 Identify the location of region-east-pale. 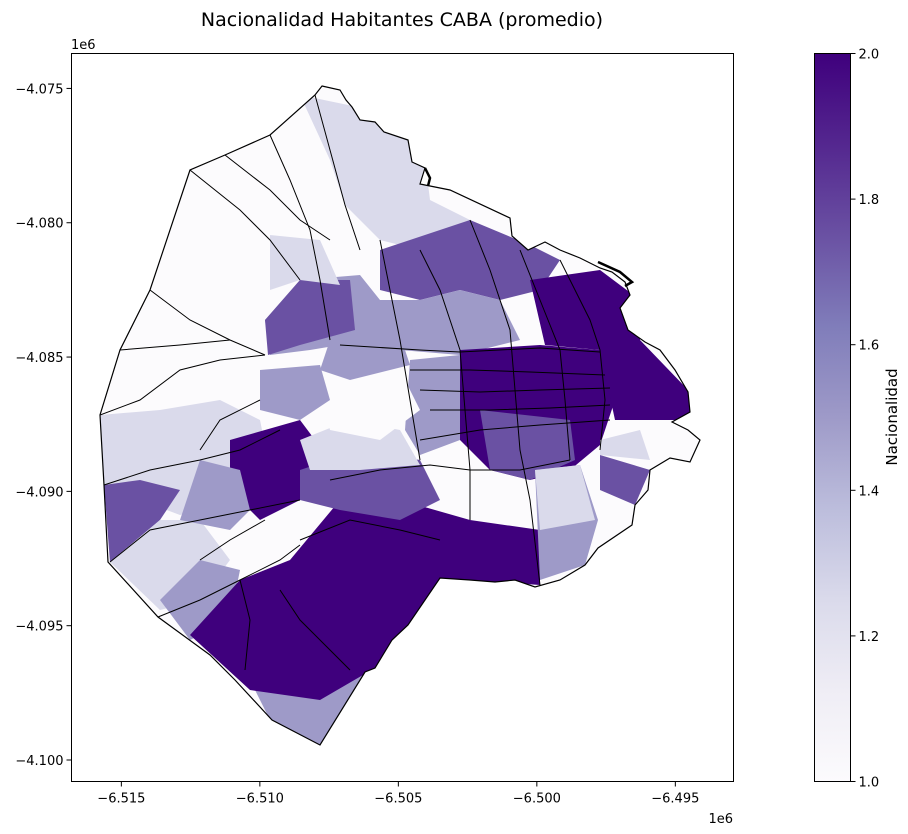
(625, 445).